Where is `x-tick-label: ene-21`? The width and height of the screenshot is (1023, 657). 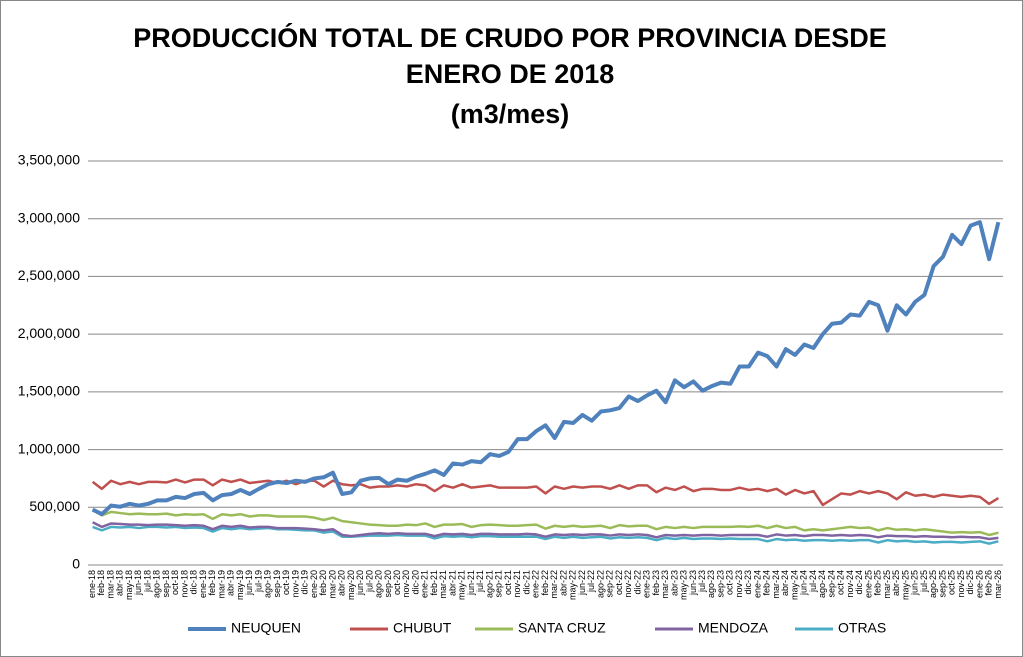 x-tick-label: ene-21 is located at coordinates (425, 584).